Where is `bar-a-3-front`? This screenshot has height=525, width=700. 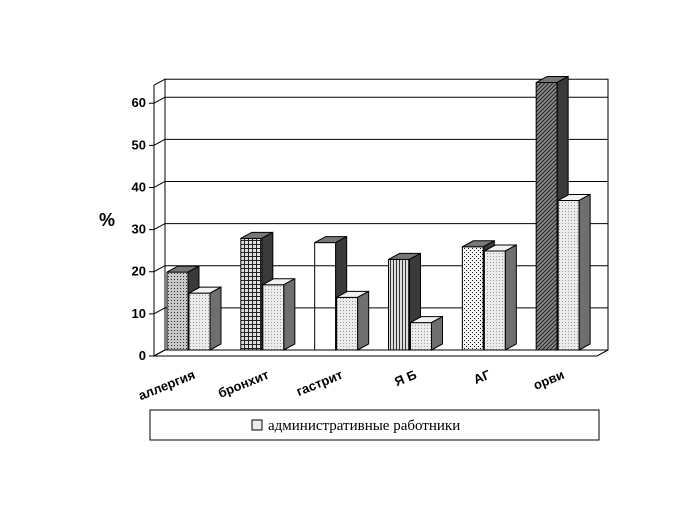
bar-a-3-front is located at coordinates (399, 304).